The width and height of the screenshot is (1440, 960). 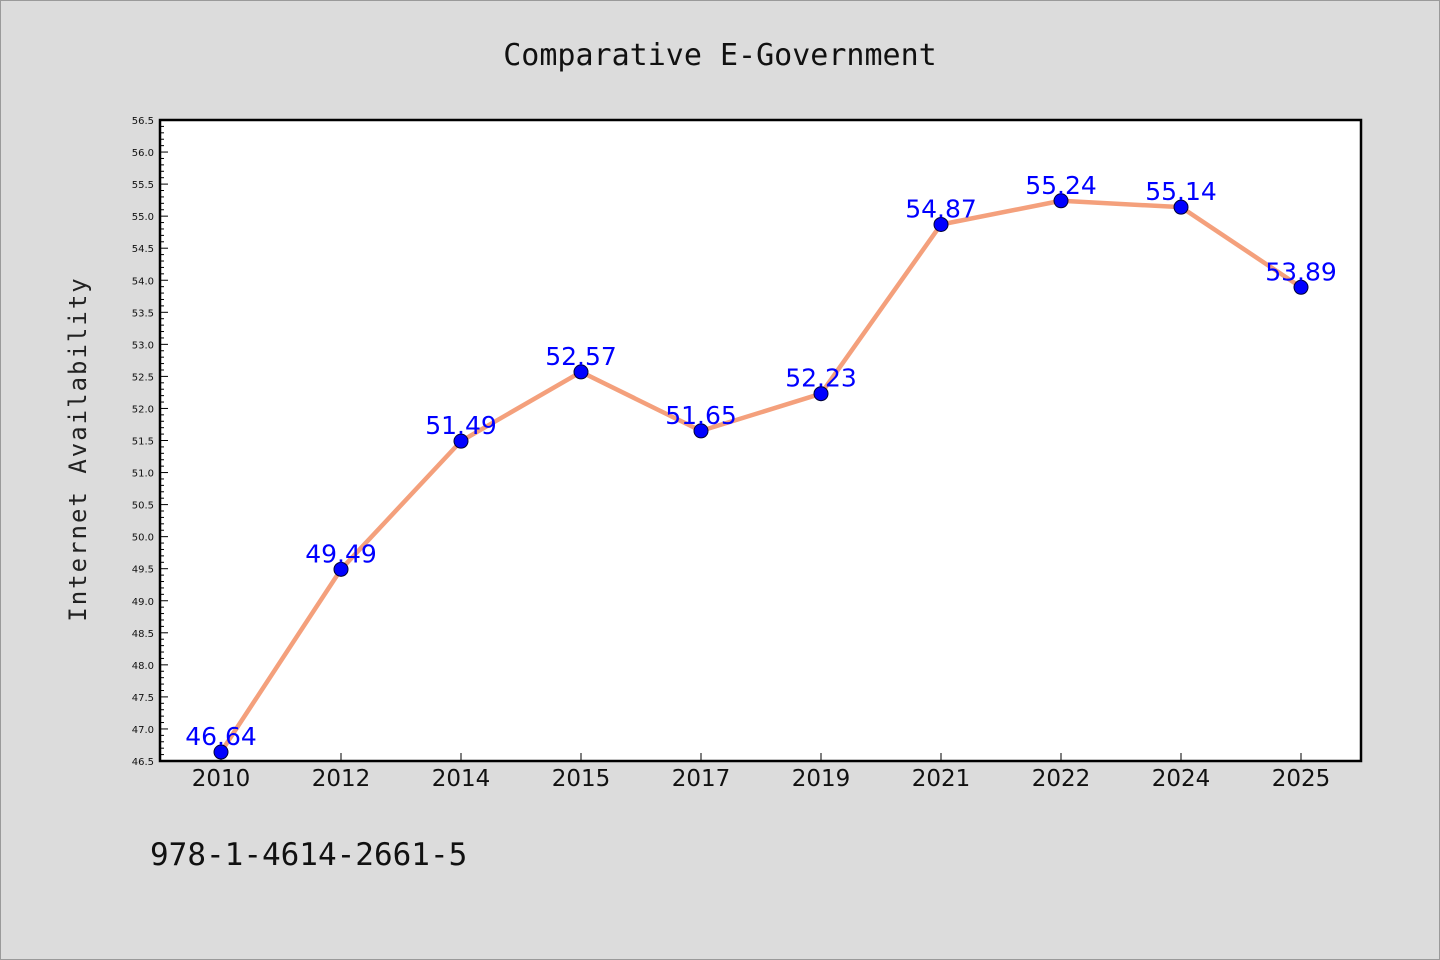 What do you see at coordinates (581, 779) in the screenshot?
I see `x-tick-label: 2015` at bounding box center [581, 779].